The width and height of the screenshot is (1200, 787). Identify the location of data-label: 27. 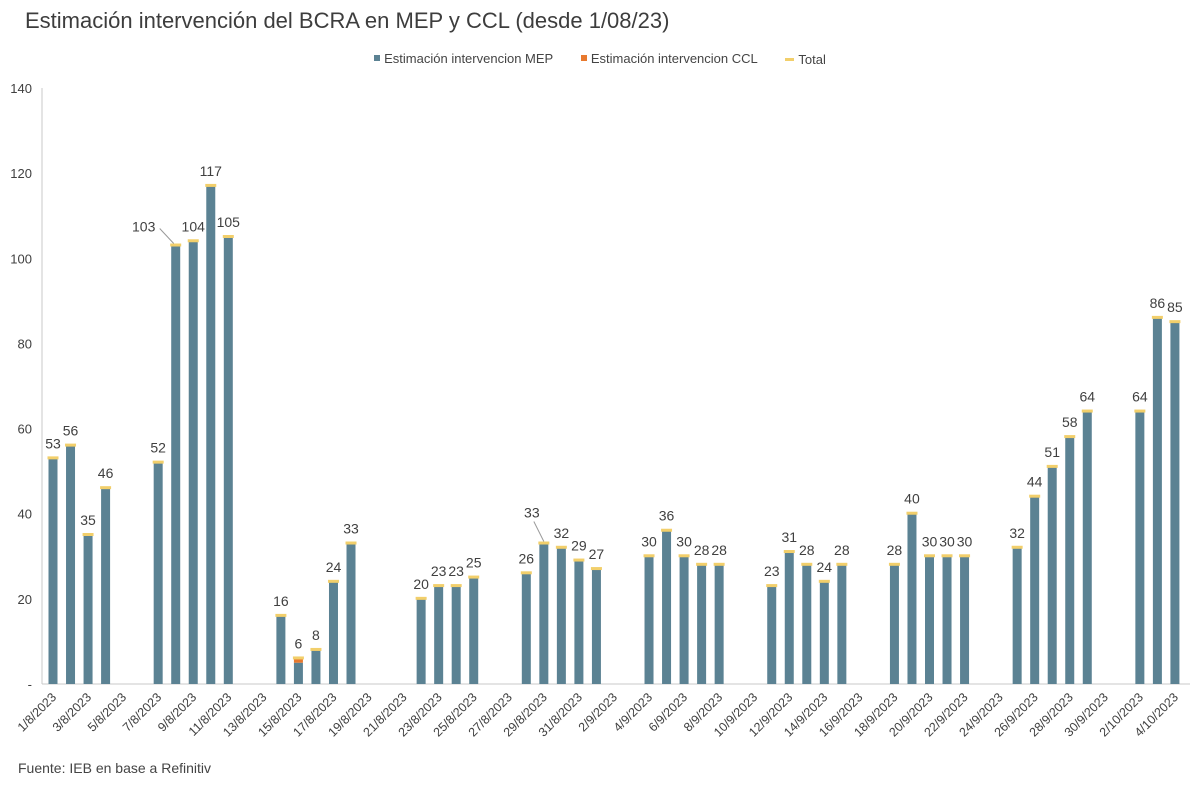
(597, 554).